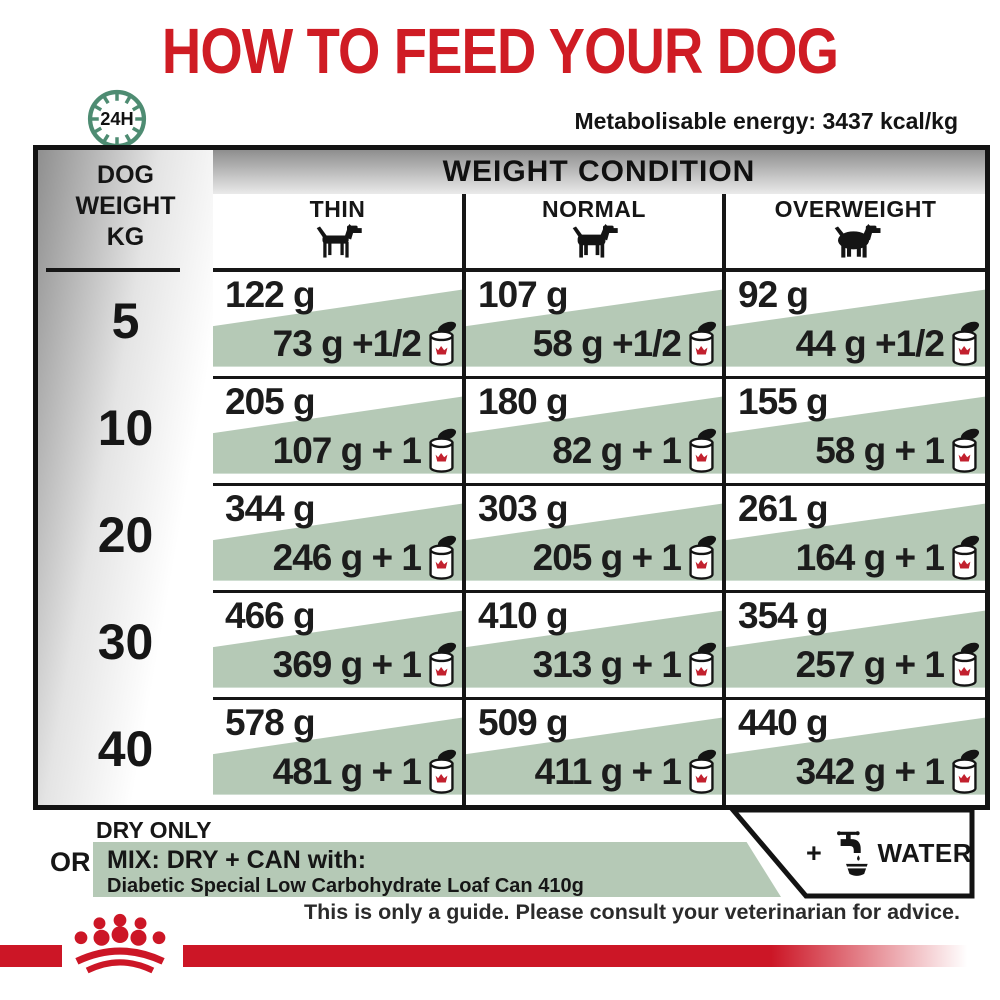  What do you see at coordinates (870, 771) in the screenshot?
I see `mix-amount: 342 g + 1` at bounding box center [870, 771].